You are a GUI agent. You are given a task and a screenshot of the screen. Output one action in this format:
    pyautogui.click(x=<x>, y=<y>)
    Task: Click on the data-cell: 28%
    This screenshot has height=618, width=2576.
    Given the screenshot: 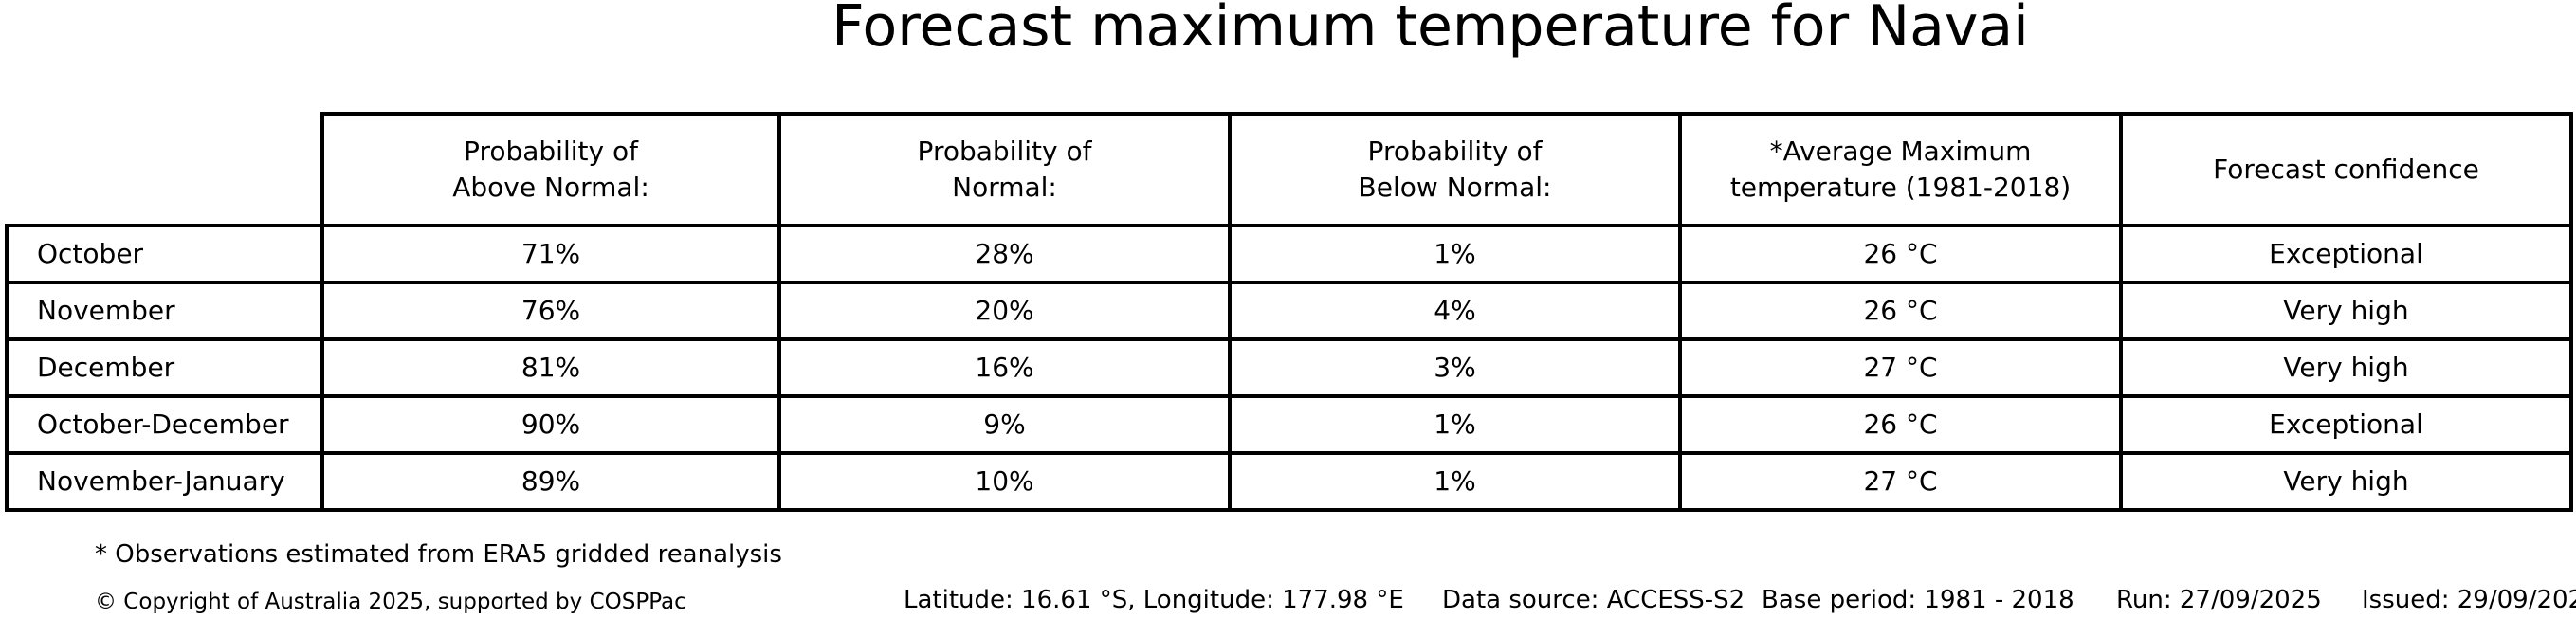 What is the action you would take?
    pyautogui.click(x=1005, y=254)
    